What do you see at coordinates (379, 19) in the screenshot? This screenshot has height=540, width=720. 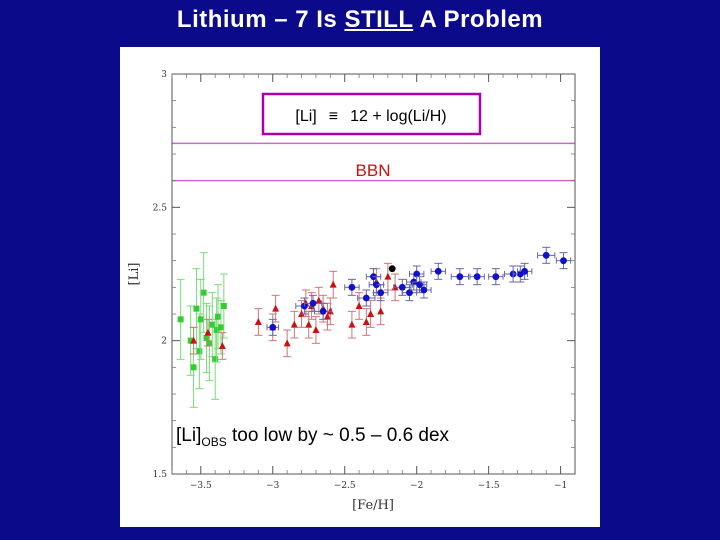 I see `title-part-2: STILL` at bounding box center [379, 19].